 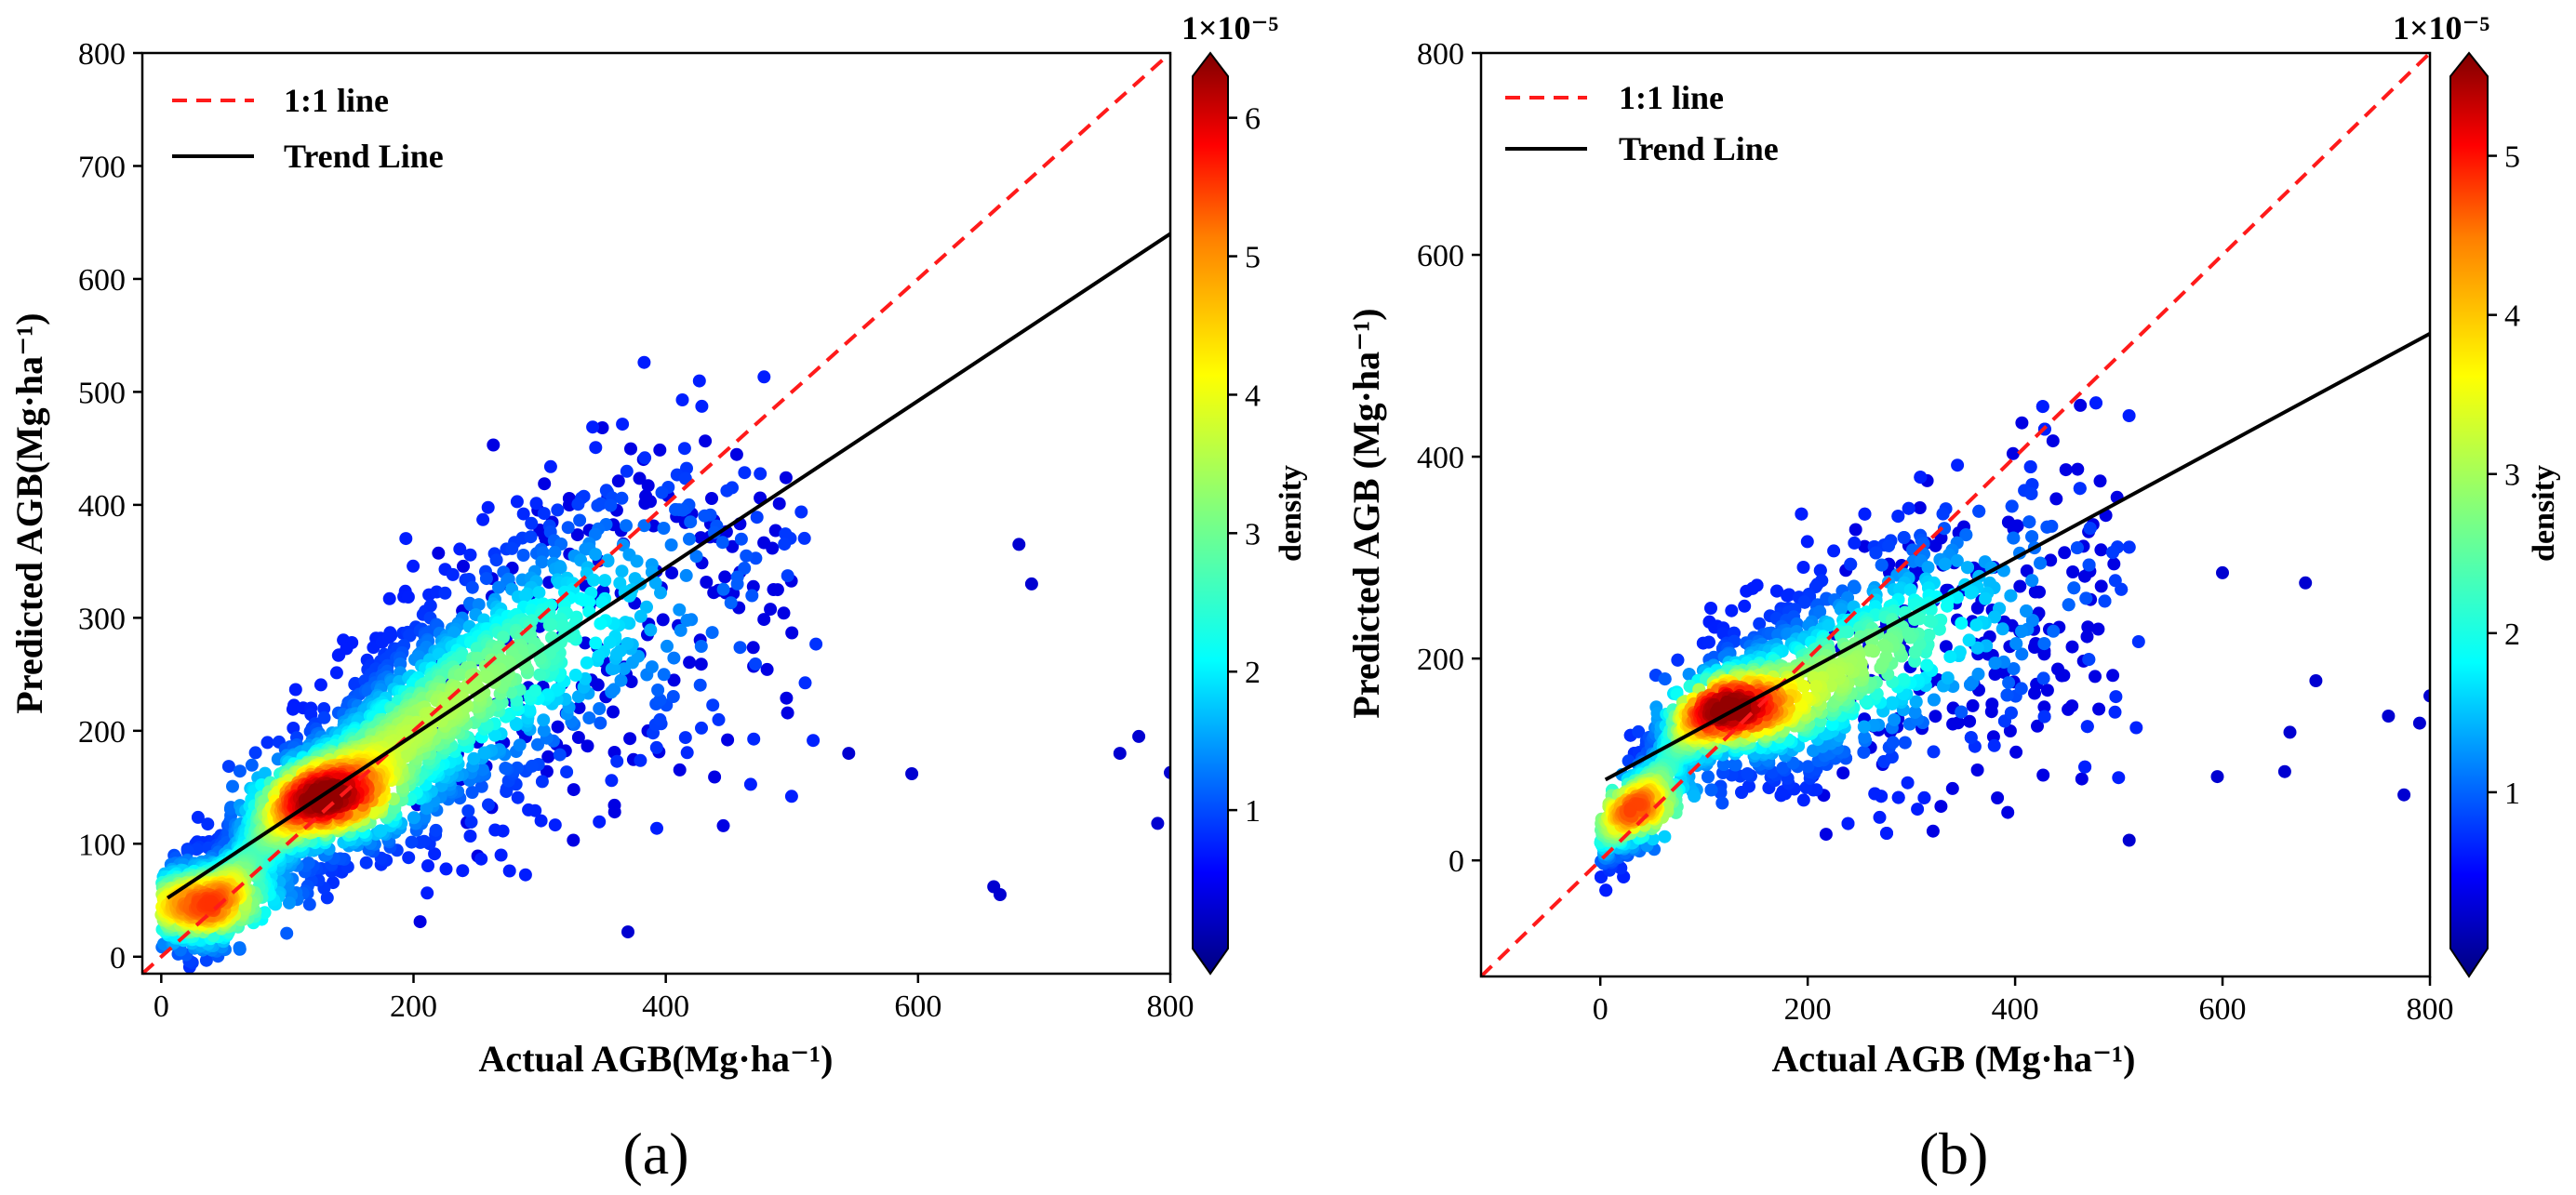 What do you see at coordinates (102, 393) in the screenshot?
I see `y-tick-label: 500` at bounding box center [102, 393].